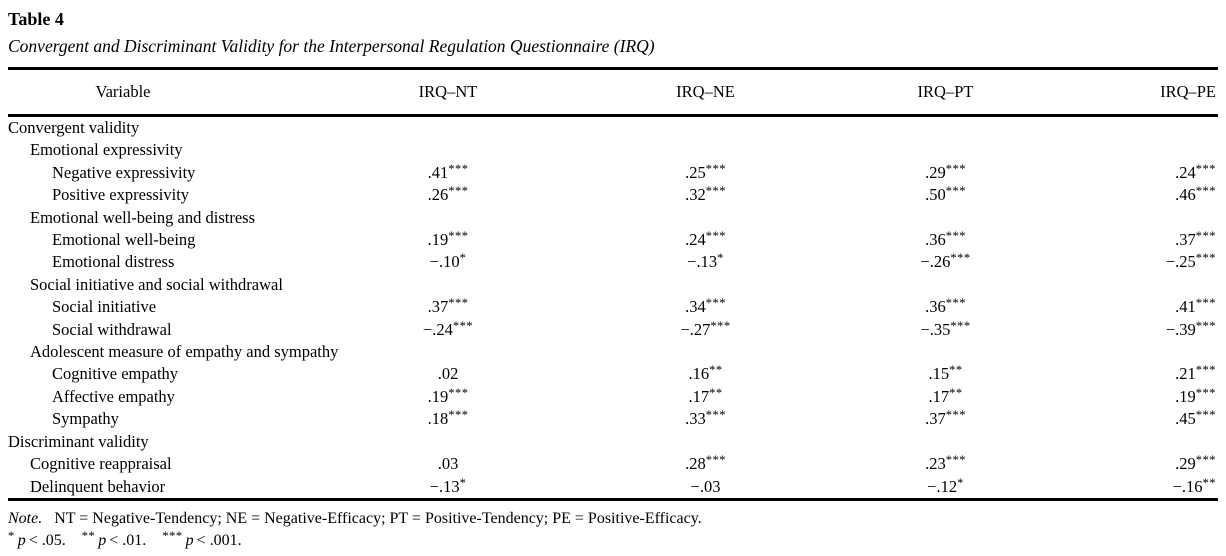 Image resolution: width=1226 pixels, height=556 pixels. Describe the element at coordinates (1148, 374) in the screenshot. I see `correlation-value: .21***` at that location.